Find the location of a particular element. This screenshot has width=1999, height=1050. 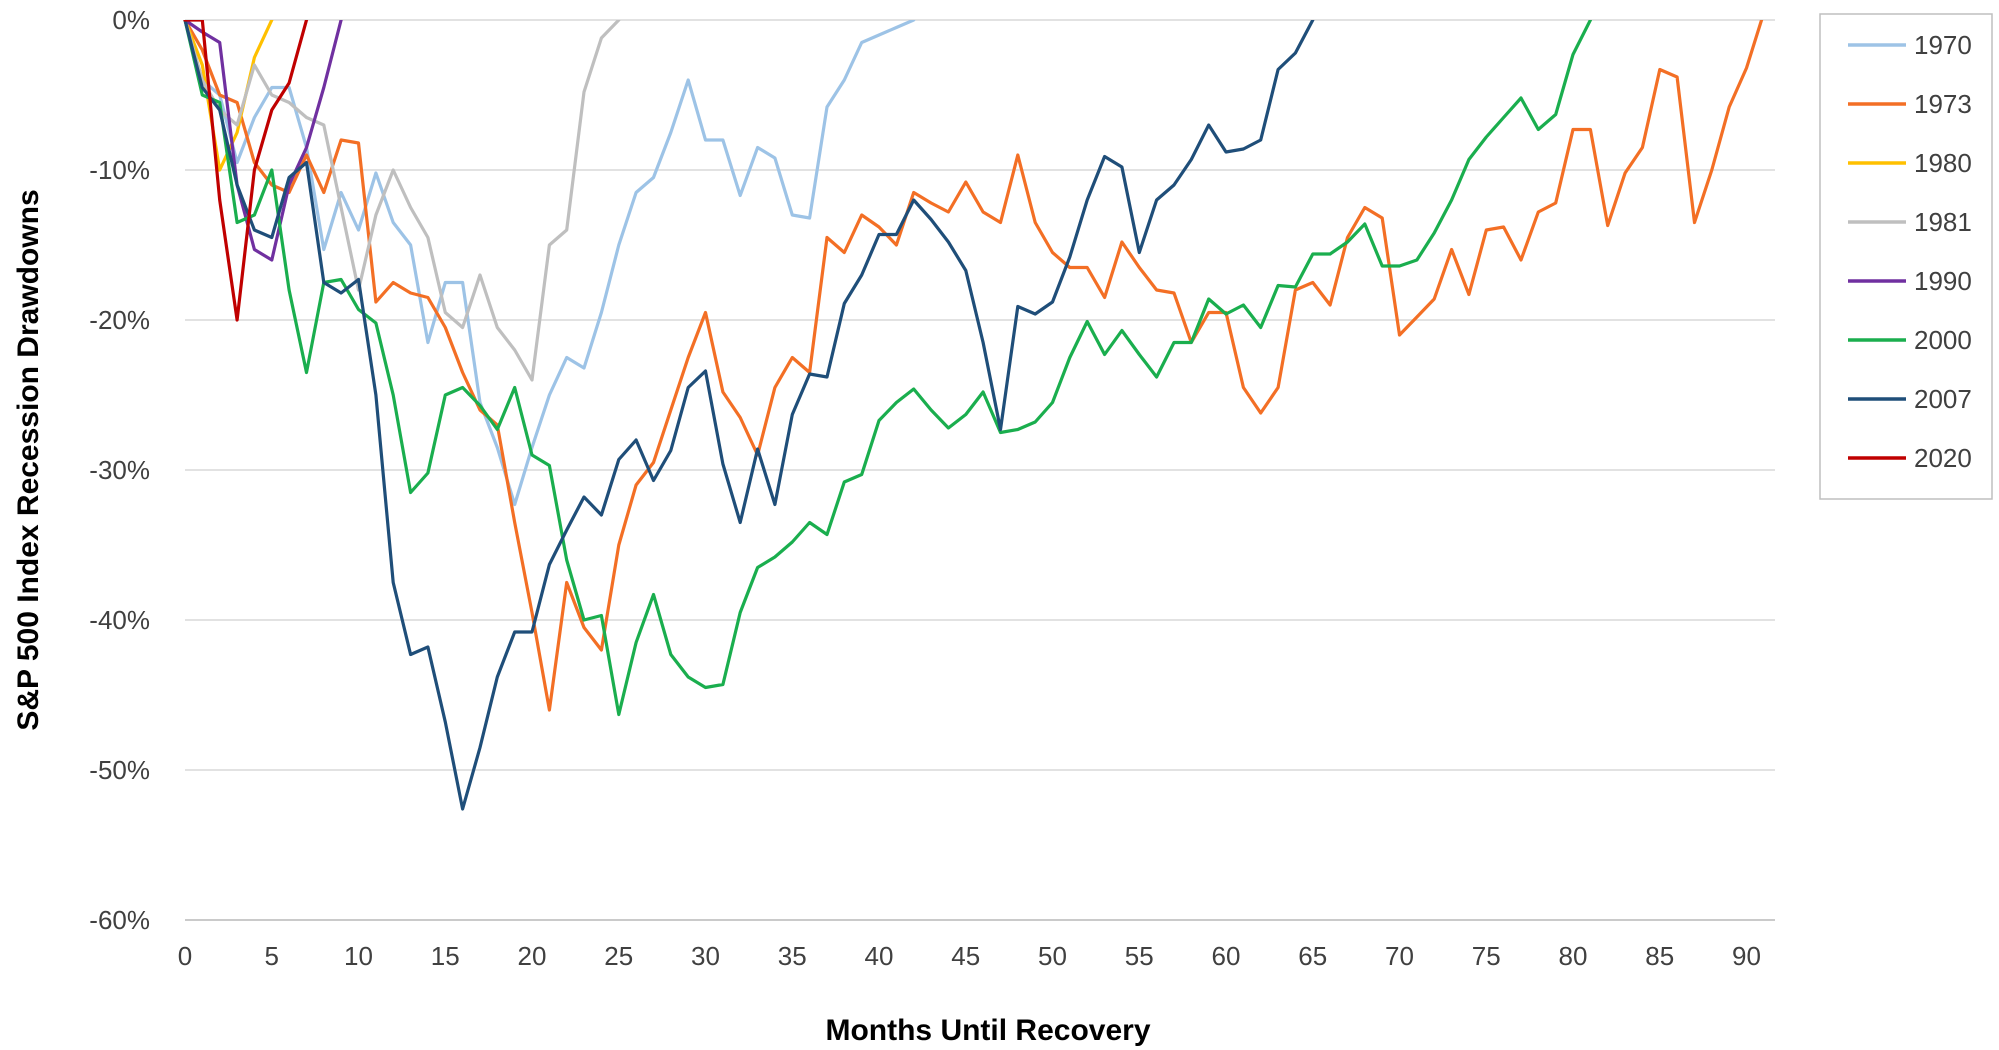

x-tick-label: 60 is located at coordinates (1226, 956).